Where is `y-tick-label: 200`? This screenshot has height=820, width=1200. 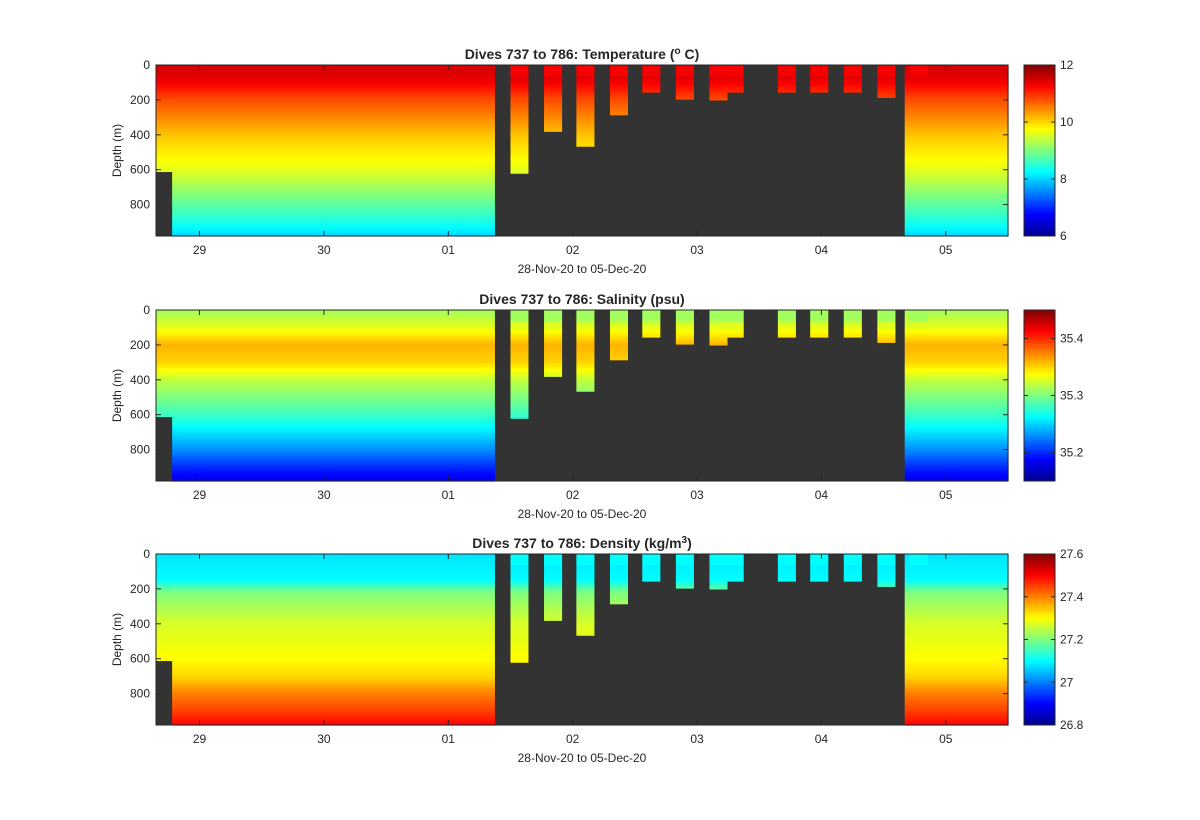
y-tick-label: 200 is located at coordinates (140, 345).